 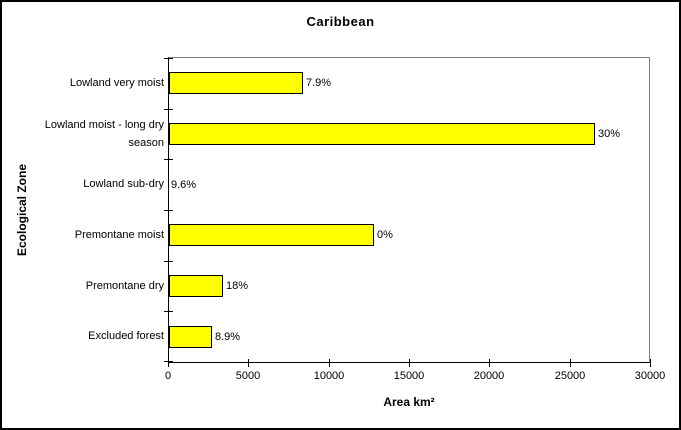 What do you see at coordinates (124, 285) in the screenshot?
I see `category-label: Premontane dry` at bounding box center [124, 285].